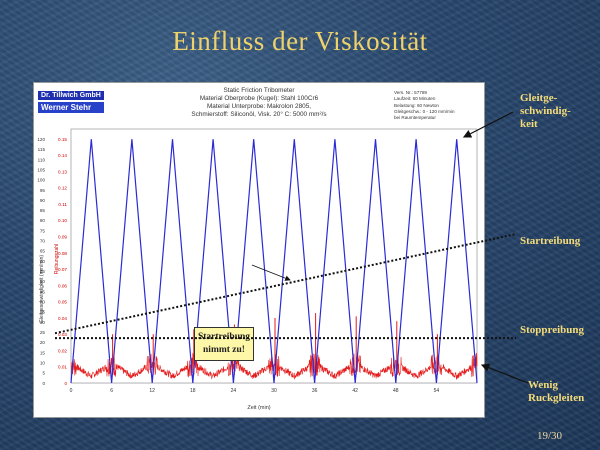  Describe the element at coordinates (550, 241) in the screenshot. I see `annotation-startreibung: Startreibung` at that location.